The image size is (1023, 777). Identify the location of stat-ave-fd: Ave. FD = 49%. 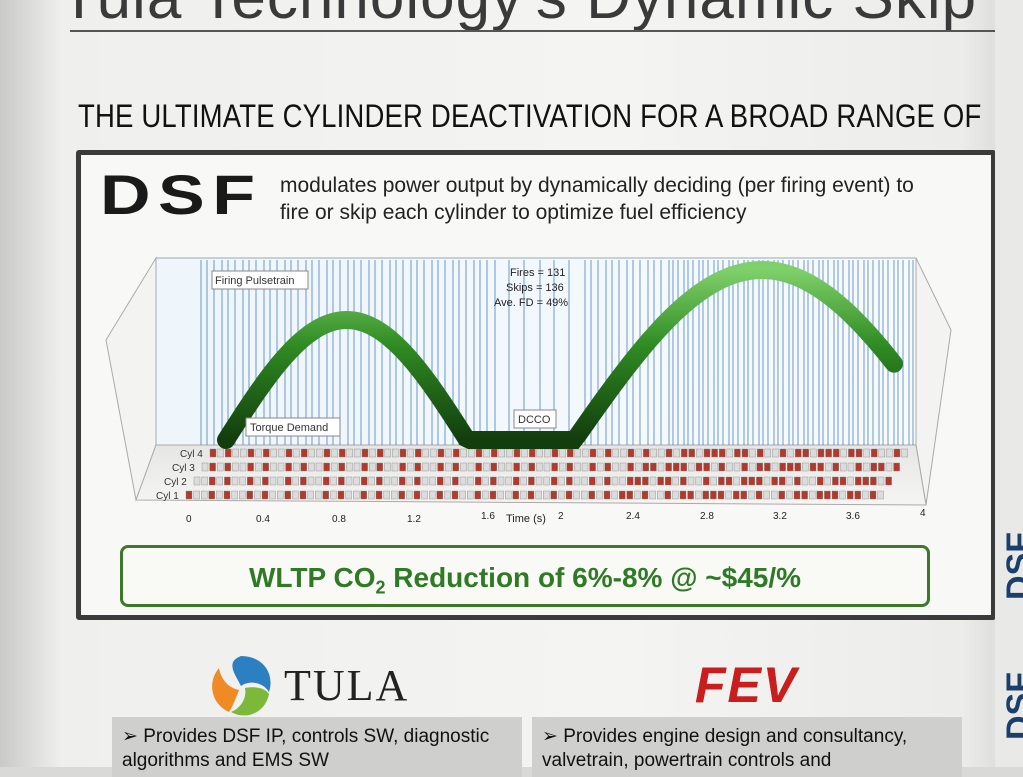
(531, 303).